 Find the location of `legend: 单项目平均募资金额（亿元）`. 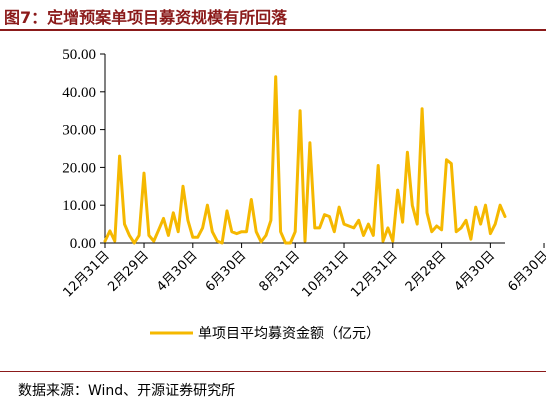

legend: 单项目平均募资金额（亿元） is located at coordinates (265, 334).